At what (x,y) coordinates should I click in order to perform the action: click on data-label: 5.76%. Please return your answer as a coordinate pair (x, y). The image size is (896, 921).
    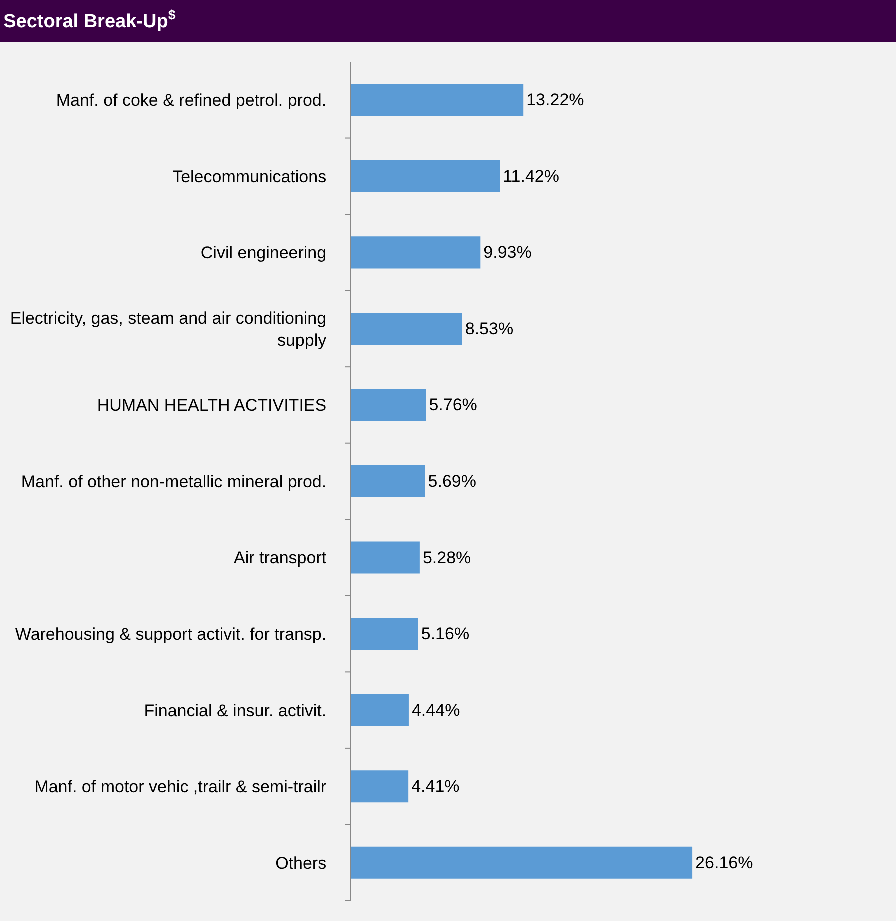
    Looking at the image, I should click on (453, 405).